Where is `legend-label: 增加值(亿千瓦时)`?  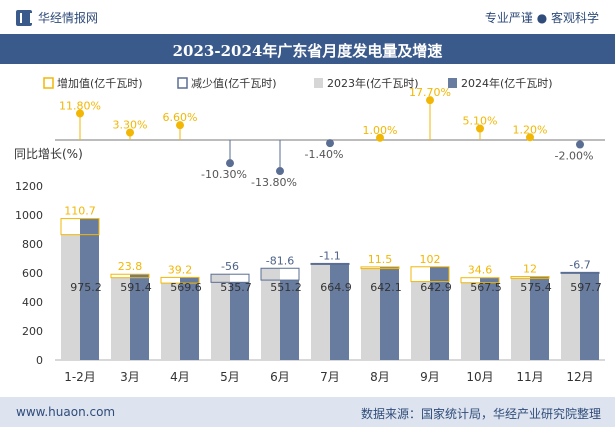 legend-label: 增加值(亿千瓦时) is located at coordinates (100, 83).